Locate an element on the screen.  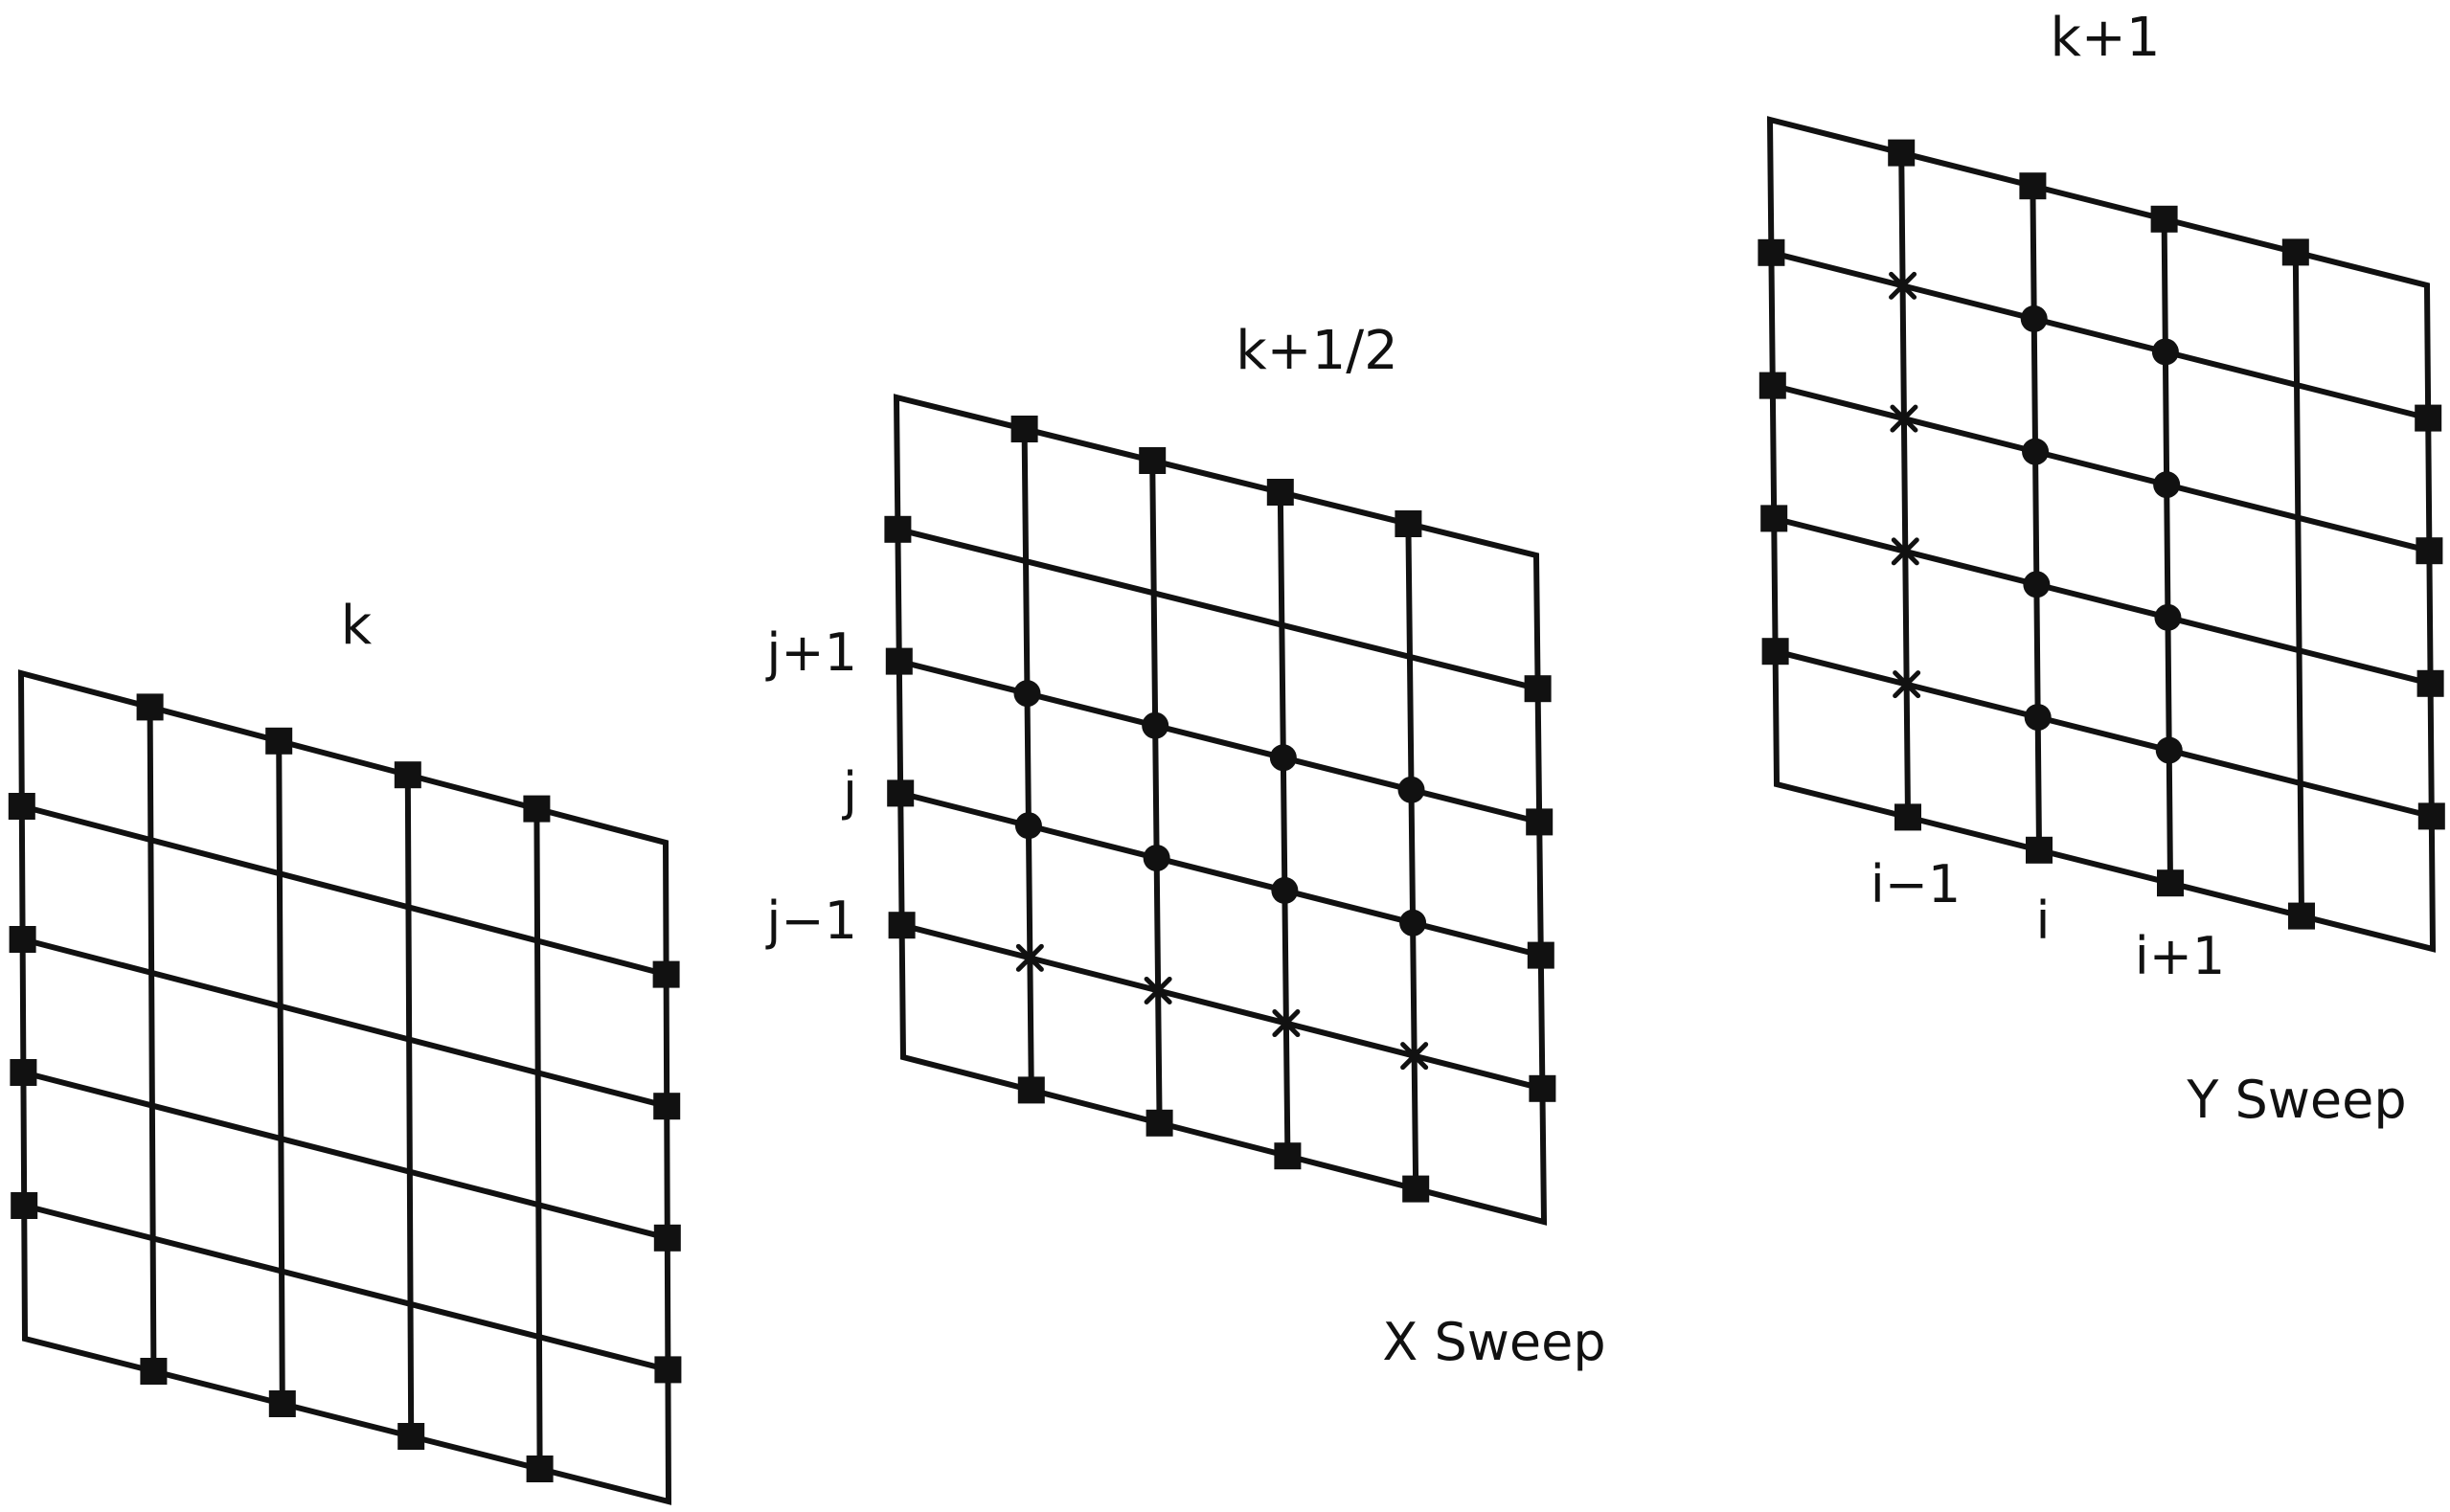
y-sweep-caption: Y Sweep is located at coordinates (2296, 1100).